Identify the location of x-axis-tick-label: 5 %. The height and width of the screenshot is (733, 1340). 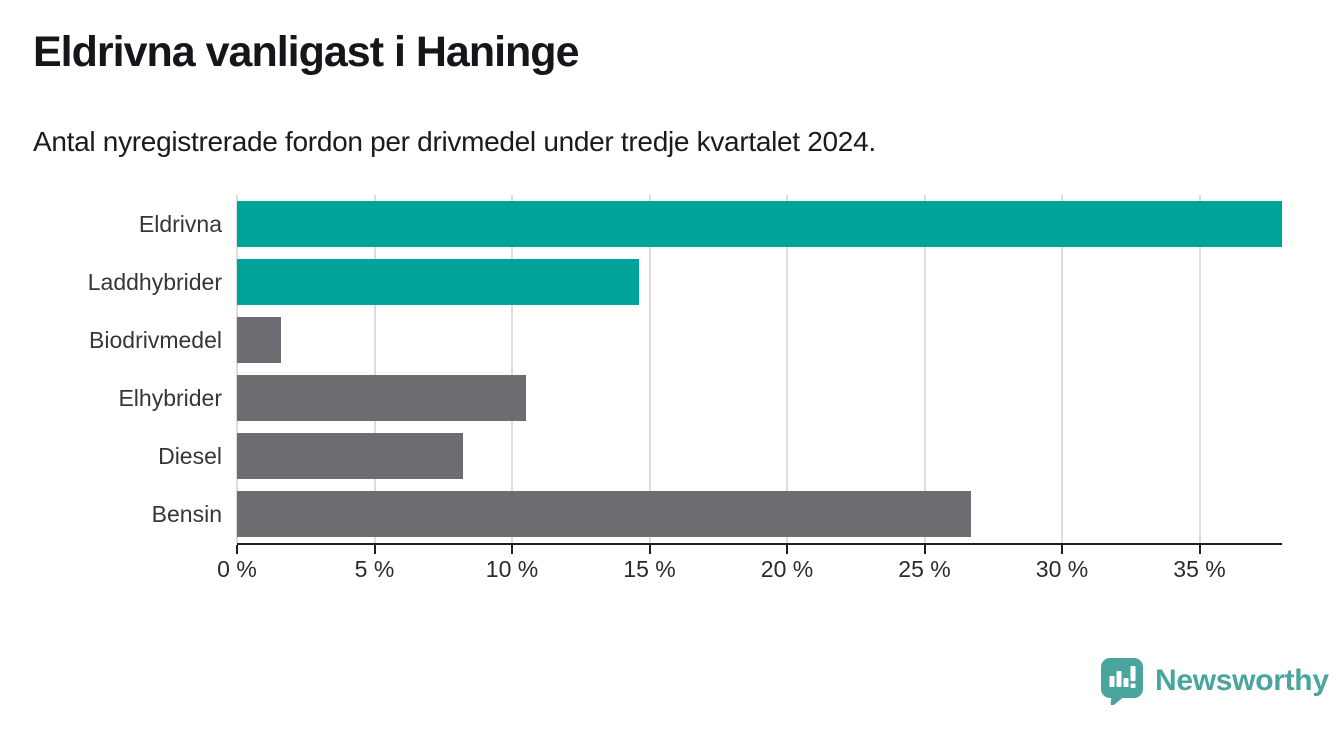
(374, 569).